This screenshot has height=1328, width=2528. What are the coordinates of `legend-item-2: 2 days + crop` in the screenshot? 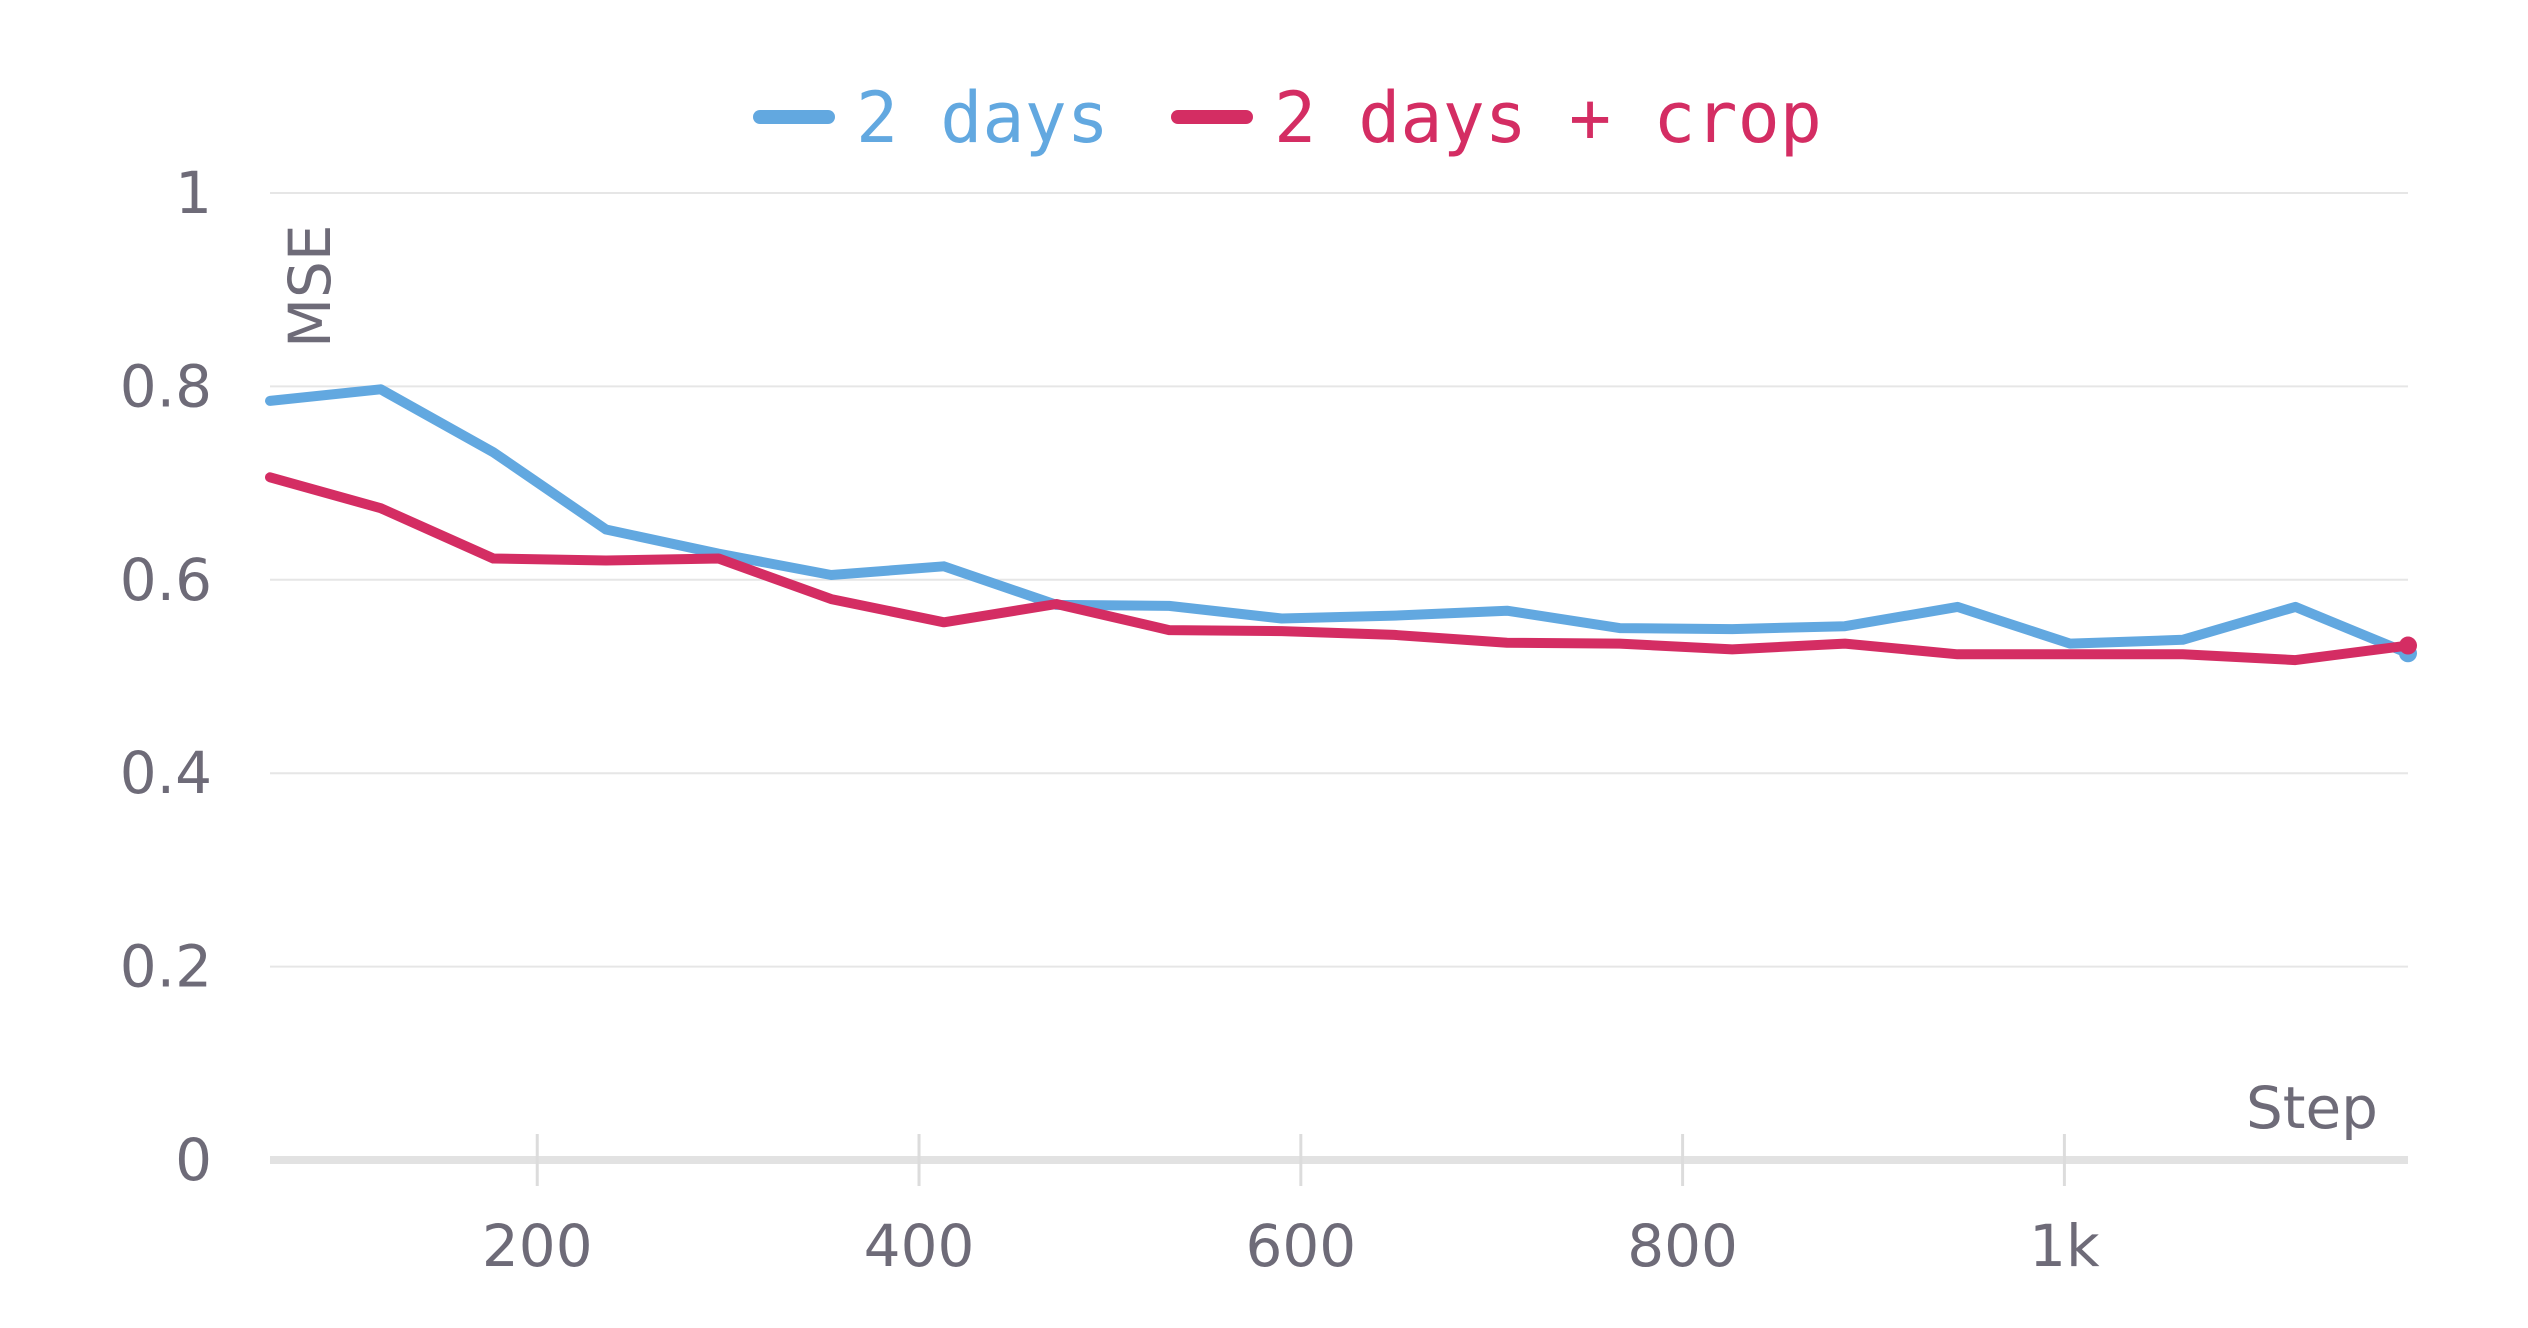 It's located at (1496, 118).